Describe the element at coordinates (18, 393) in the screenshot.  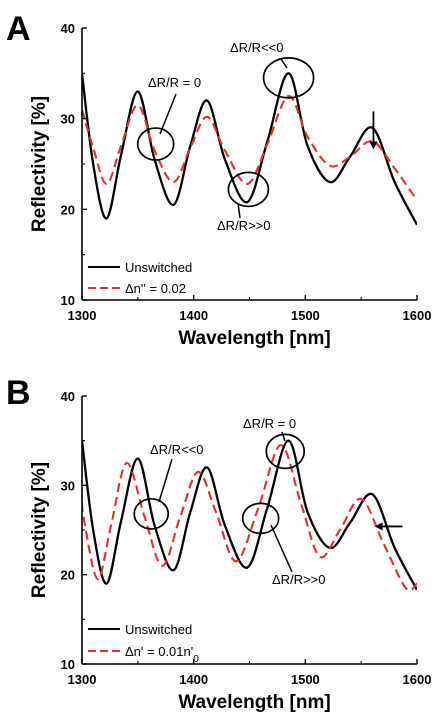
I see `panel-letter-b: B` at that location.